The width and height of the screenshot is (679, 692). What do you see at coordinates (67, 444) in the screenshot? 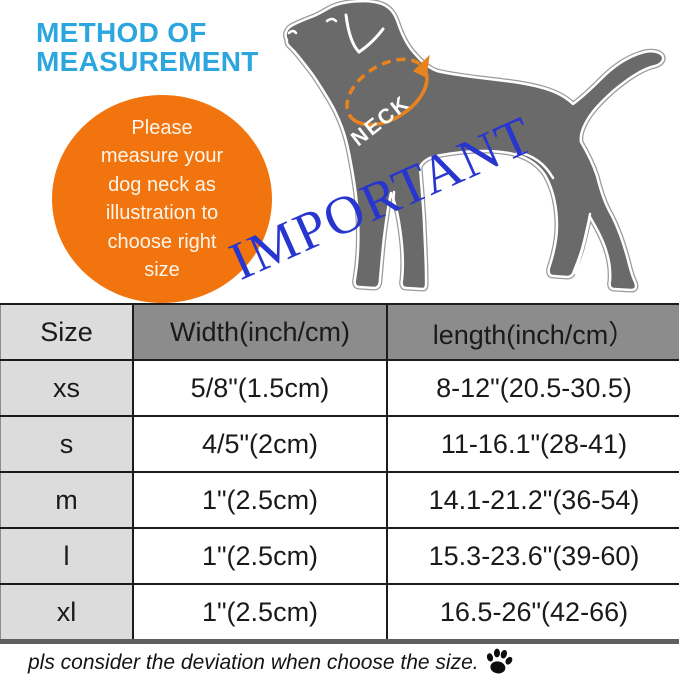
I see `cell-size: s` at bounding box center [67, 444].